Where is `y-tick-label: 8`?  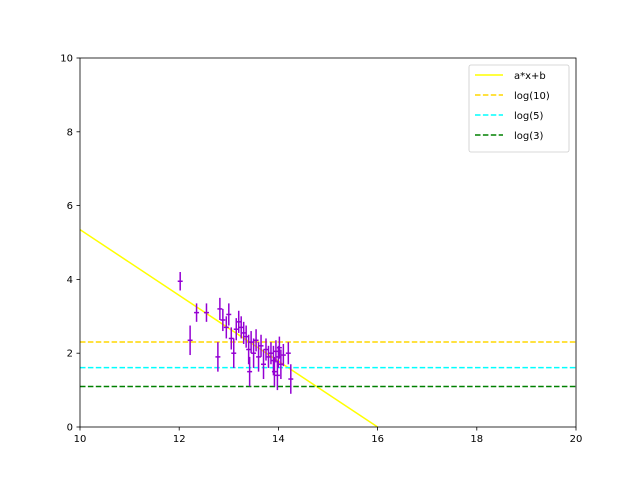
y-tick-label: 8 is located at coordinates (70, 132).